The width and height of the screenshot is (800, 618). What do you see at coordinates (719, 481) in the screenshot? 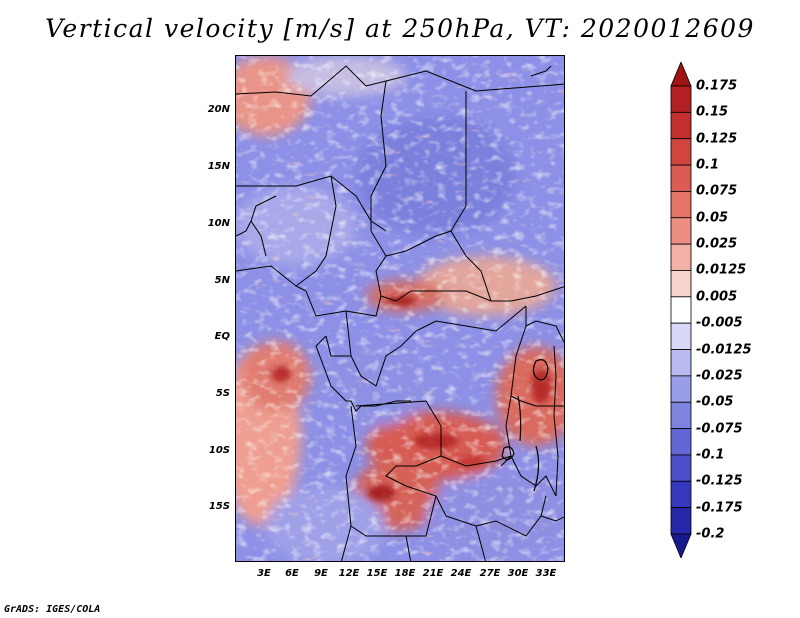
I see `colorbar-label: -0.125` at bounding box center [719, 481].